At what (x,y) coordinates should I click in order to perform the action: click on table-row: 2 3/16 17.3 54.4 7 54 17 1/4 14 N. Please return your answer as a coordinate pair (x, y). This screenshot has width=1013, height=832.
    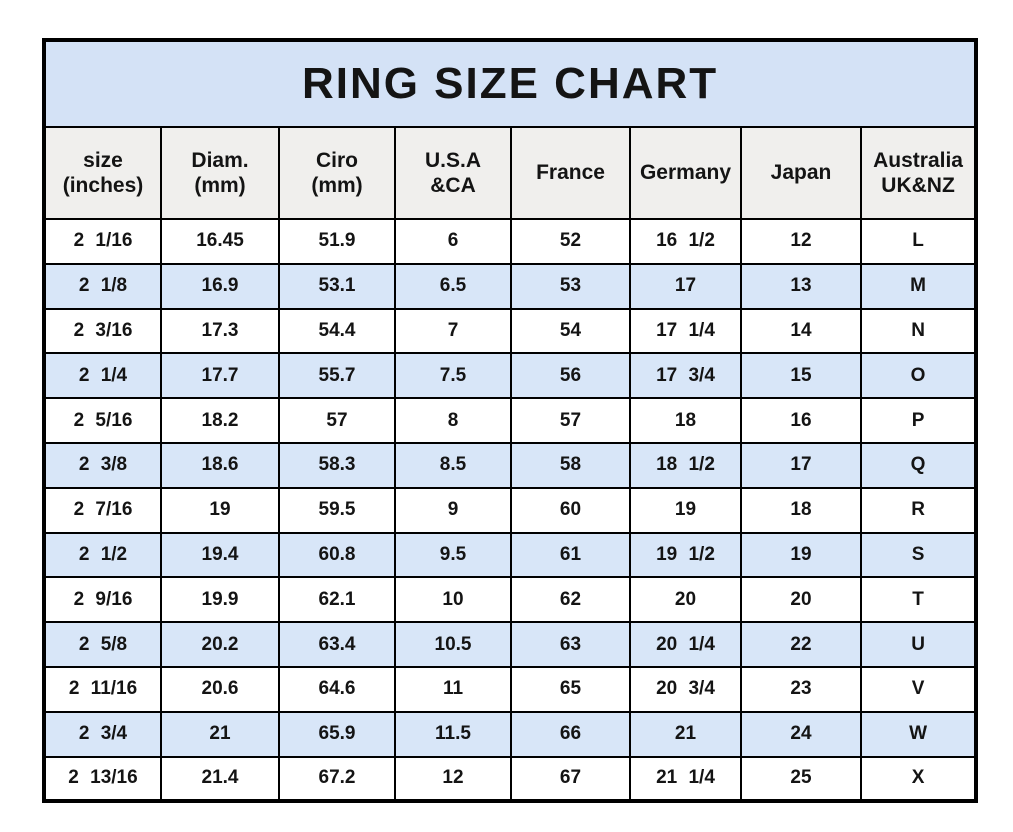
    Looking at the image, I should click on (510, 331).